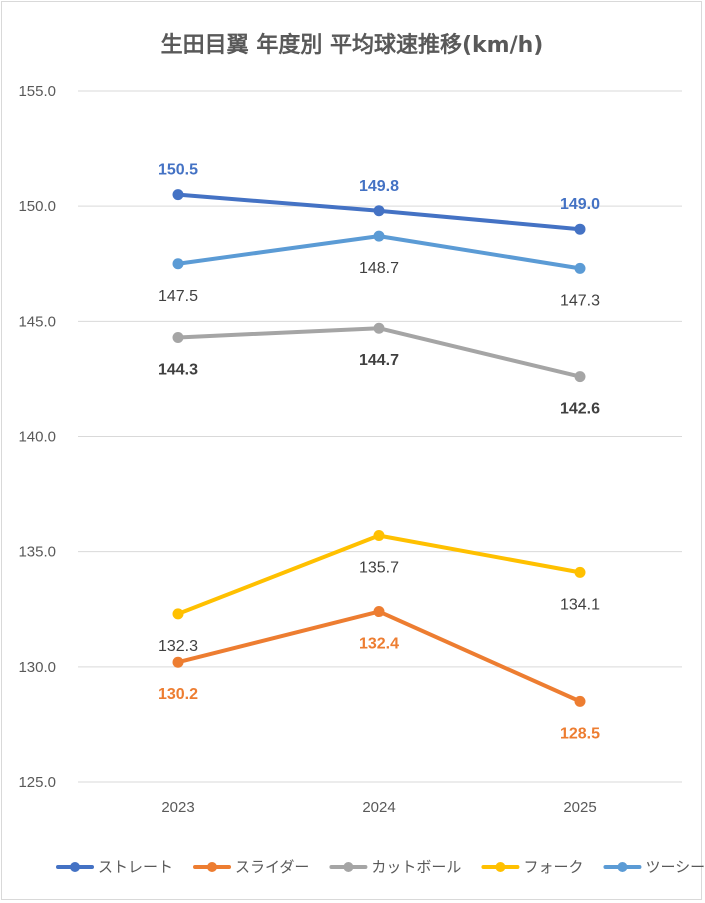 The width and height of the screenshot is (705, 903). I want to click on x-tick-label: 2024, so click(378, 807).